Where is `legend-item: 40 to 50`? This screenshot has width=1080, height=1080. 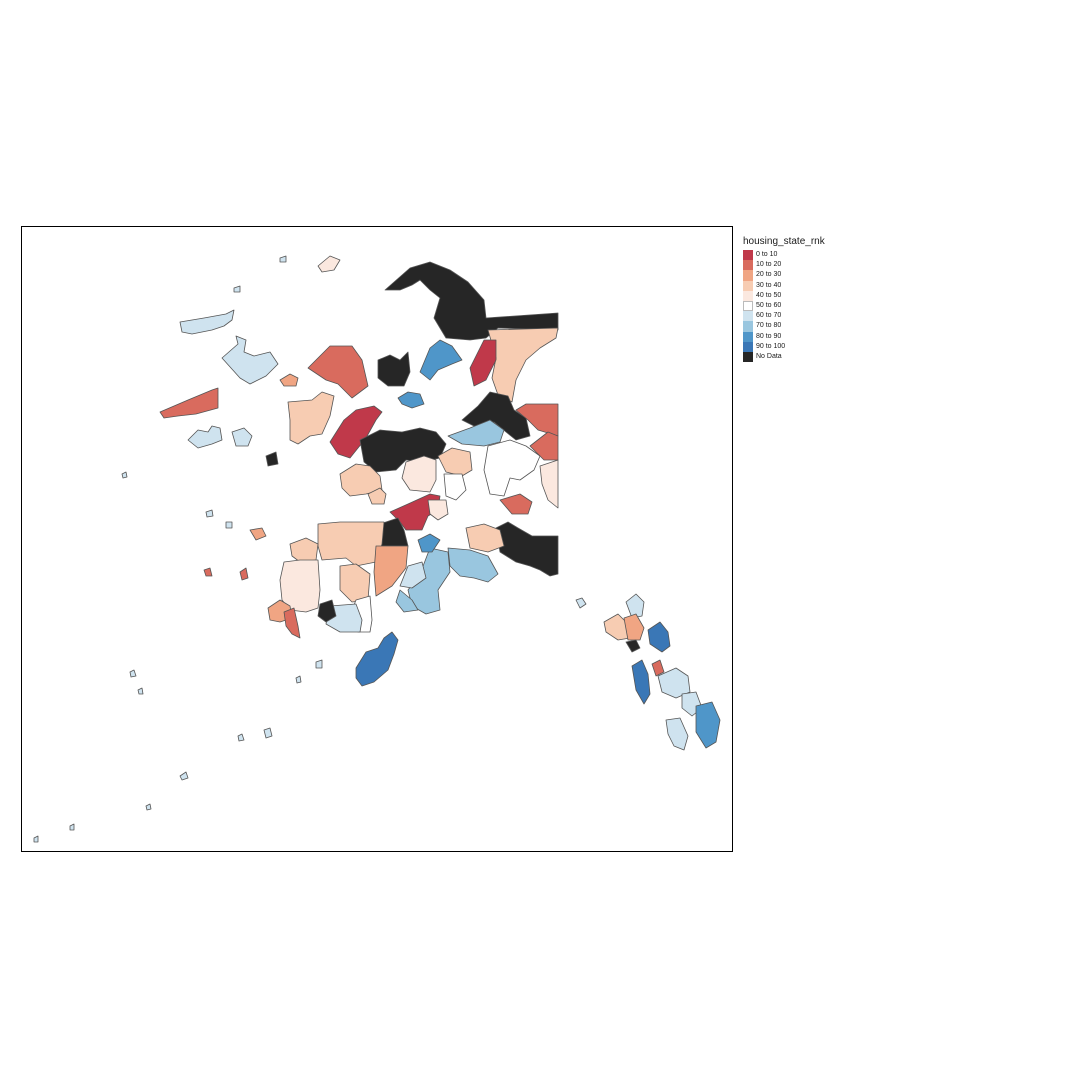 legend-item: 40 to 50 is located at coordinates (784, 295).